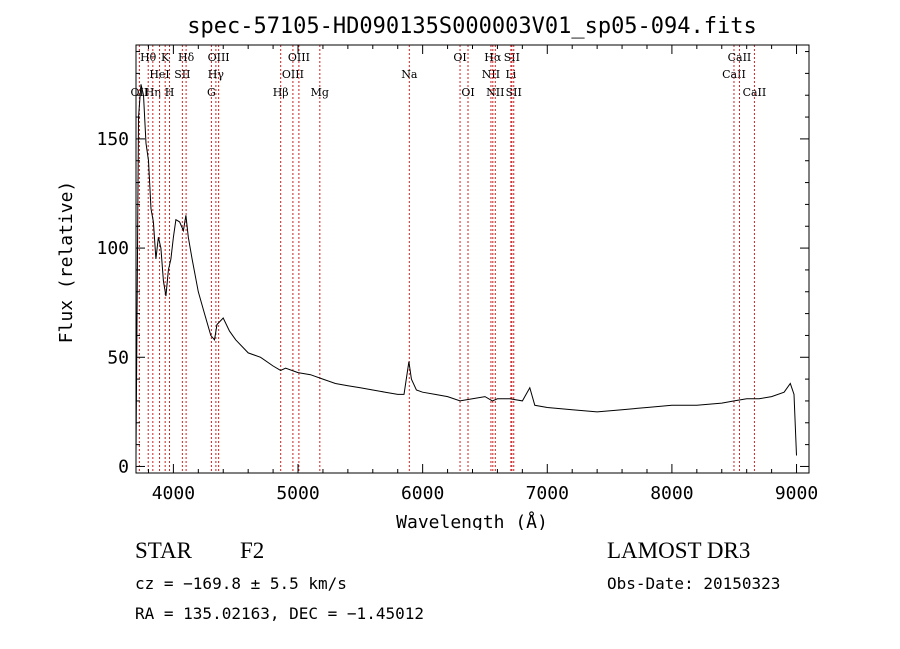 This screenshot has height=649, width=900. What do you see at coordinates (148, 57) in the screenshot?
I see `spectral-line-label: Hθ` at bounding box center [148, 57].